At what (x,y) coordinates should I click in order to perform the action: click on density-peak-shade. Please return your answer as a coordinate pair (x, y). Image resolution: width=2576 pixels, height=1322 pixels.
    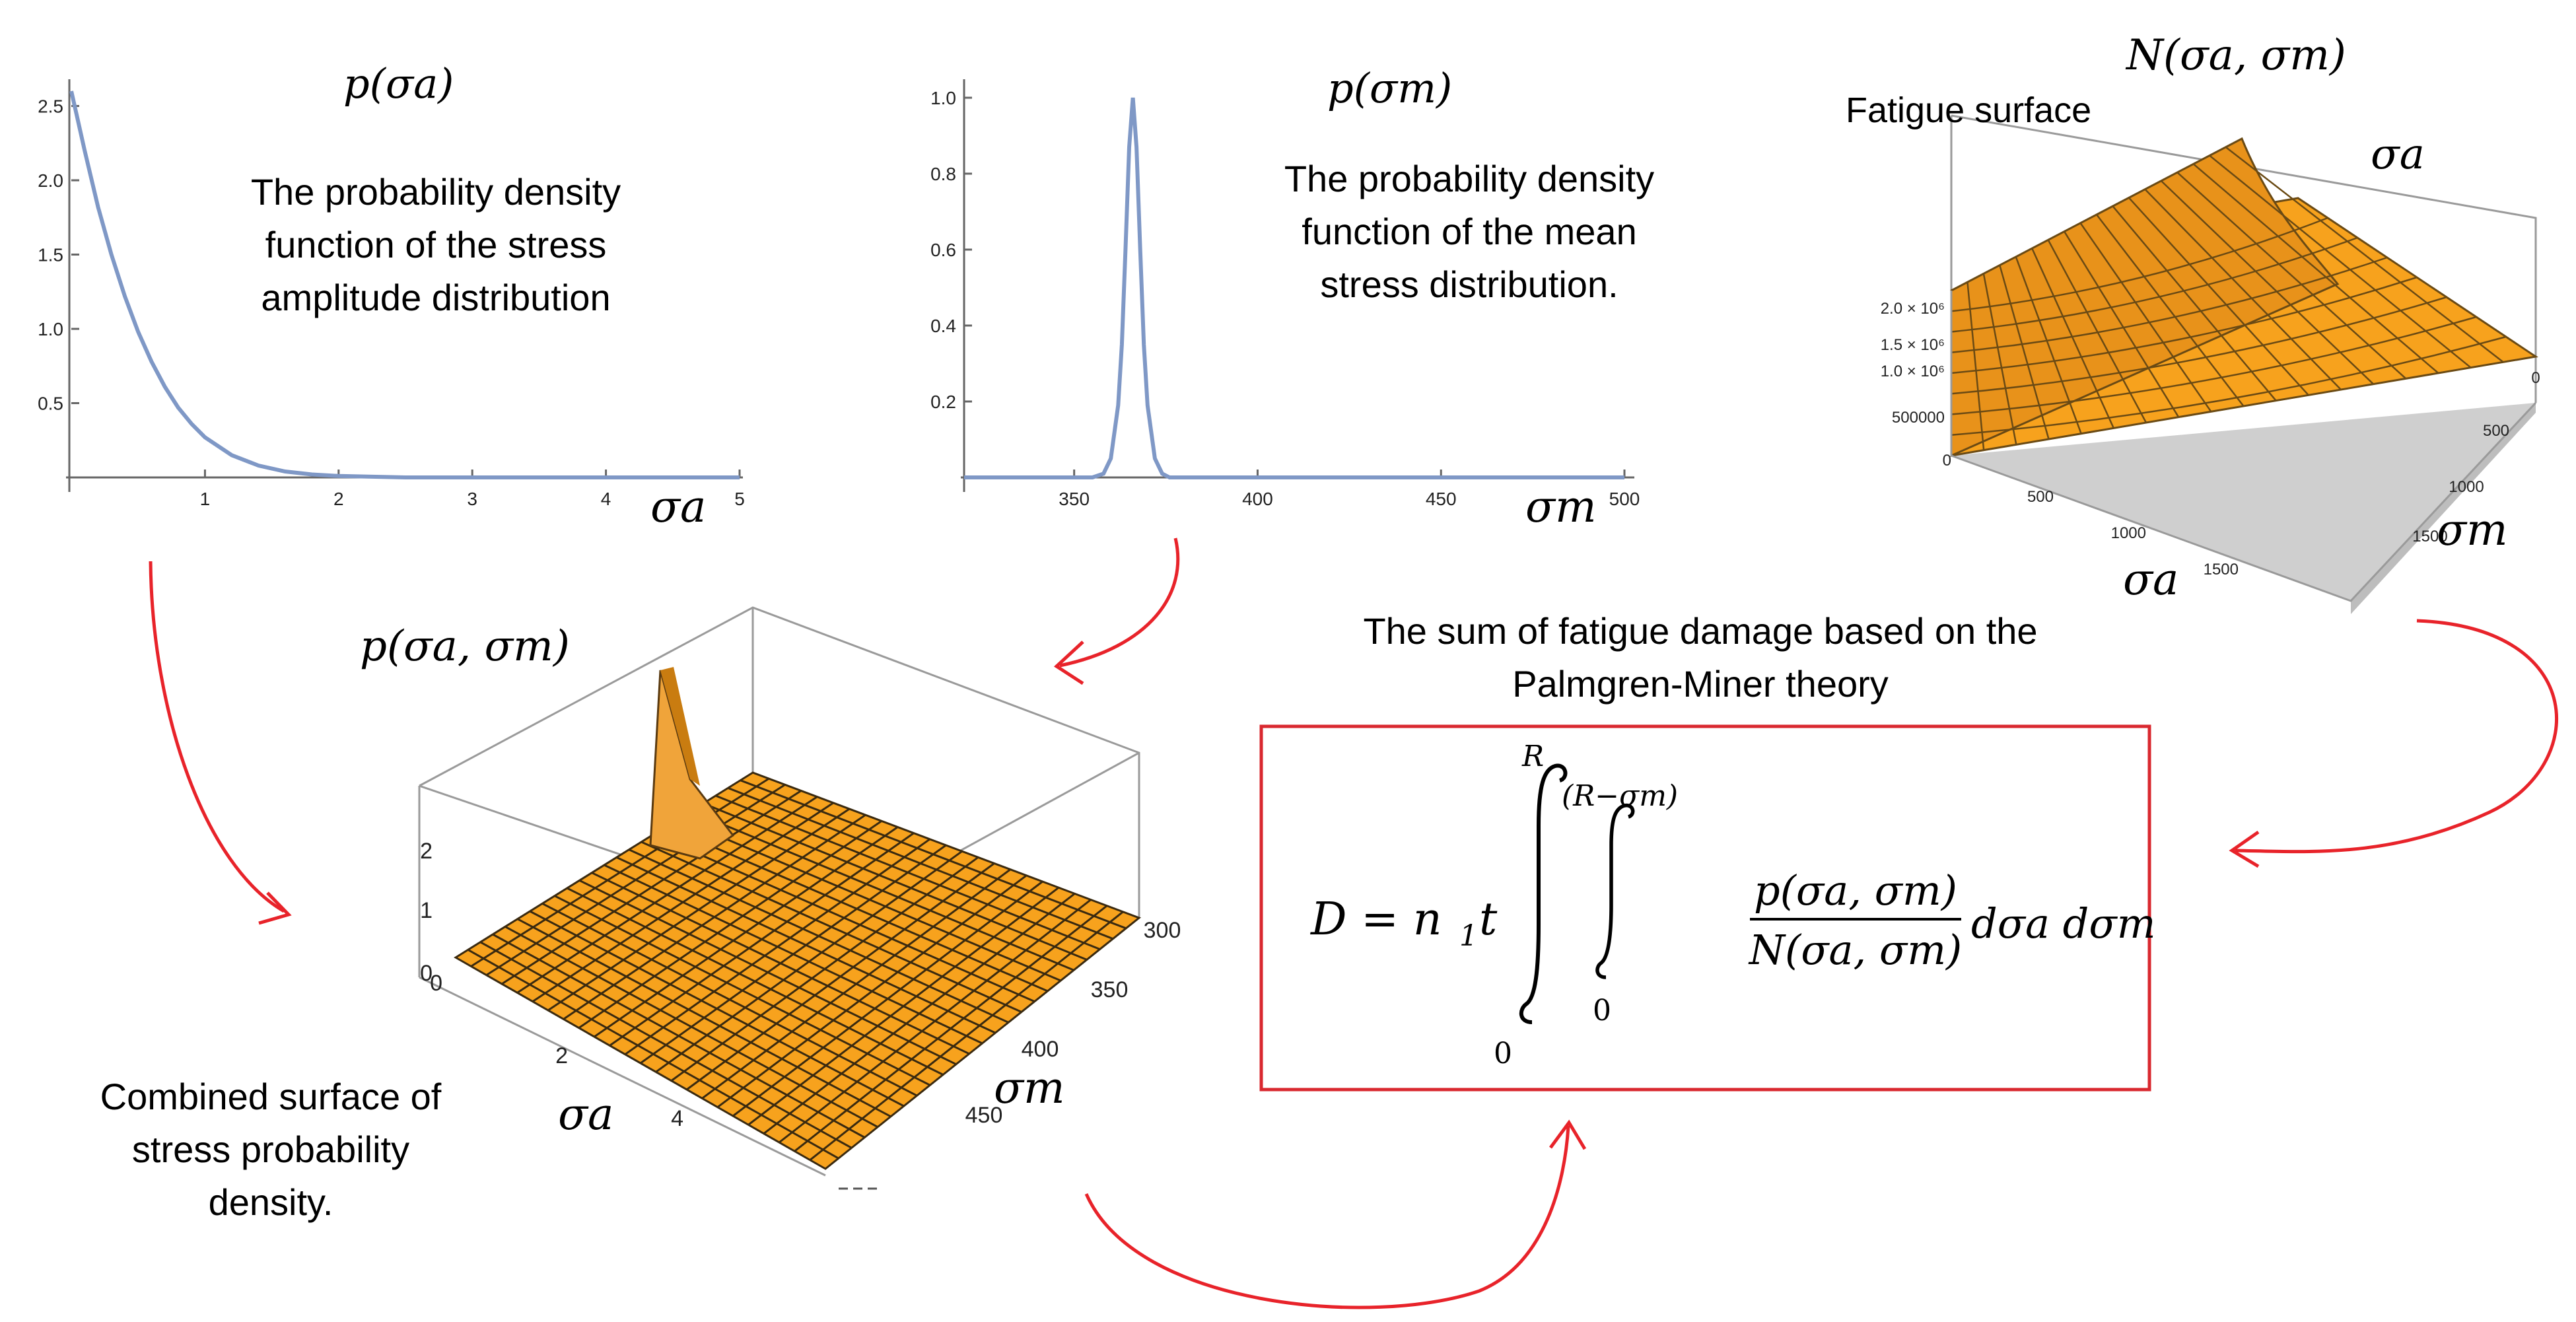
    Looking at the image, I should click on (680, 726).